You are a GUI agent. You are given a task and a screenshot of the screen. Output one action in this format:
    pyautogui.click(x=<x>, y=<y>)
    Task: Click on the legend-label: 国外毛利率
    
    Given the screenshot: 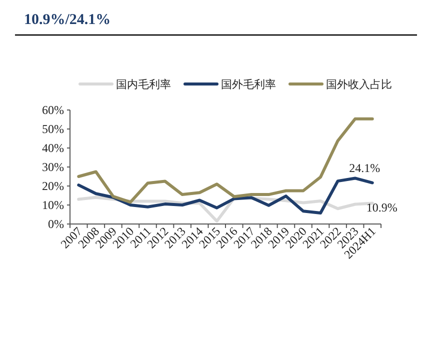 What is the action you would take?
    pyautogui.click(x=248, y=84)
    